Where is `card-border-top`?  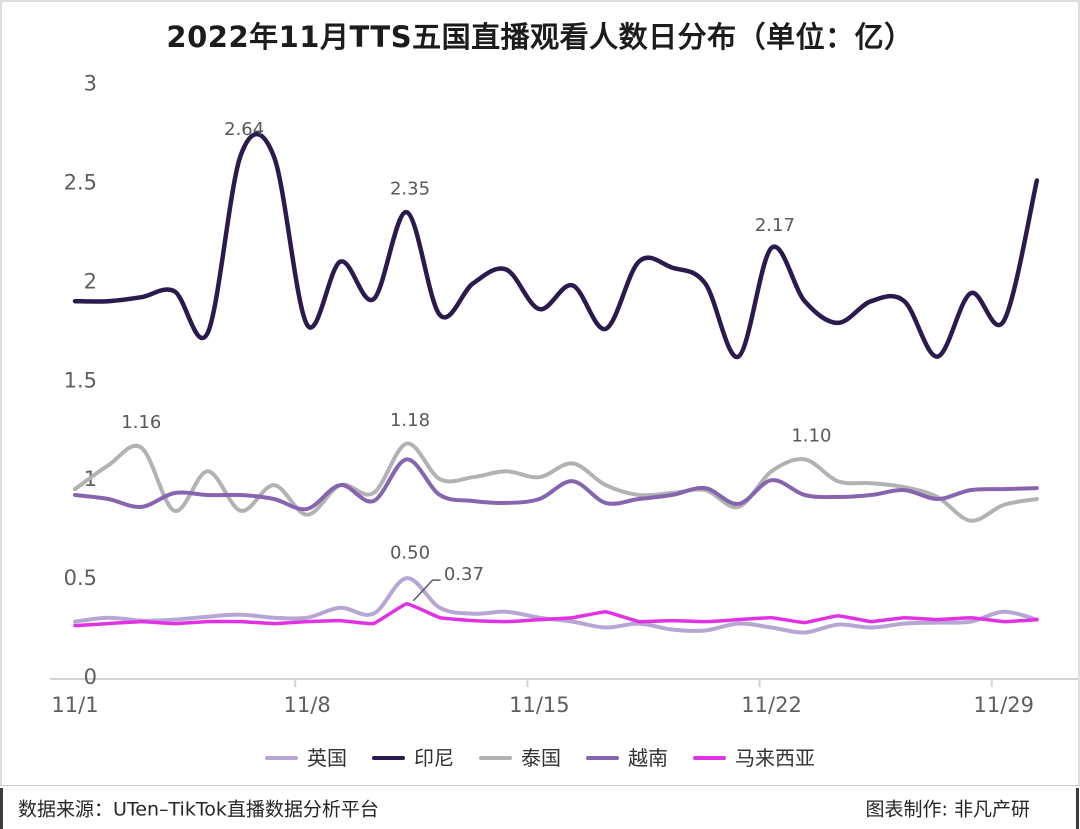 card-border-top is located at coordinates (540, 1).